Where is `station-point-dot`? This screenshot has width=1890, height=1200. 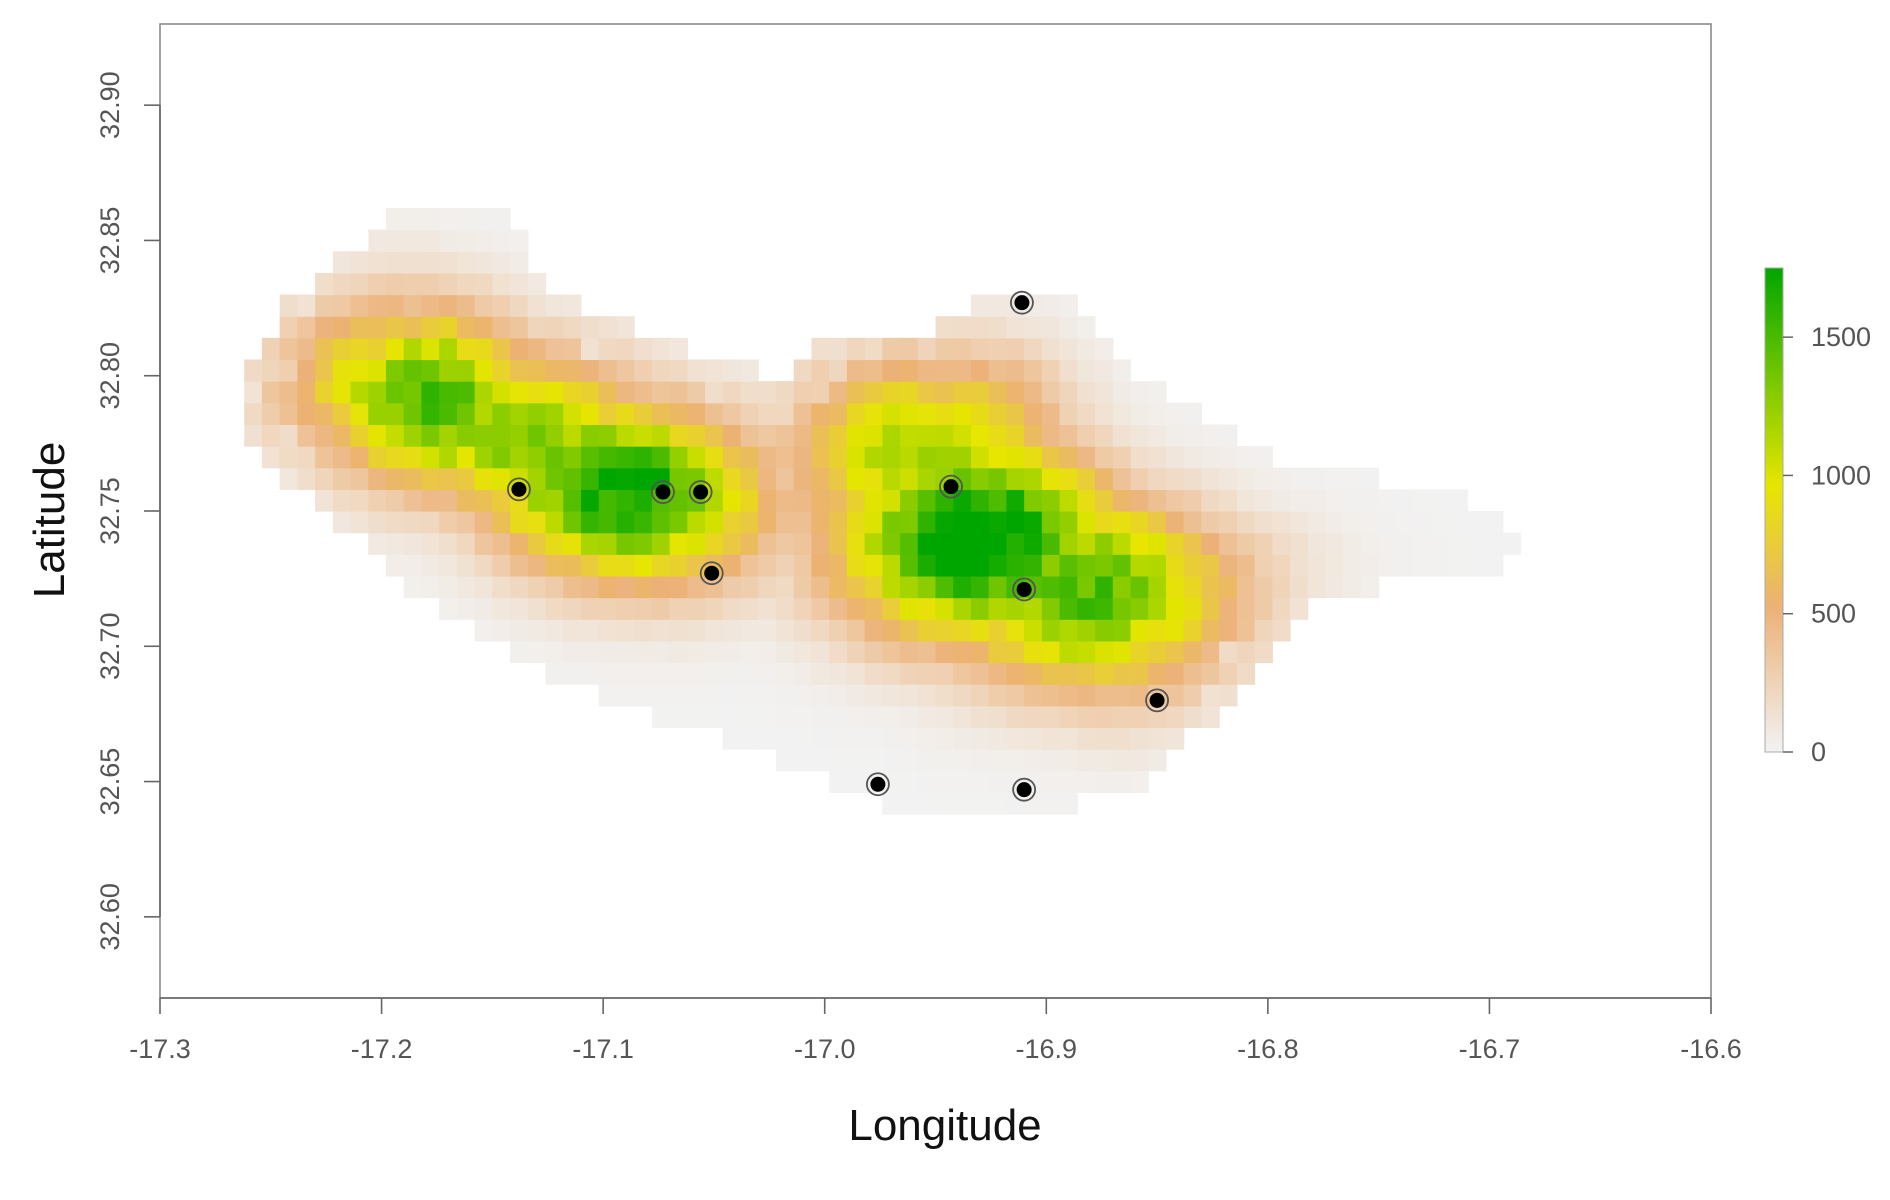
station-point-dot is located at coordinates (878, 784).